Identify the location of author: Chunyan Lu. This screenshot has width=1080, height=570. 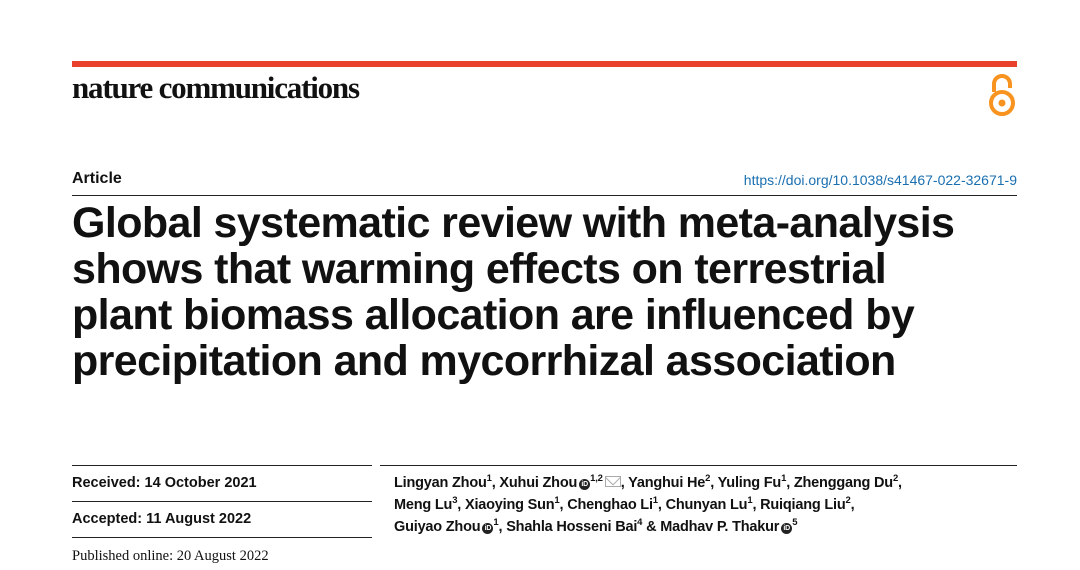
(706, 505).